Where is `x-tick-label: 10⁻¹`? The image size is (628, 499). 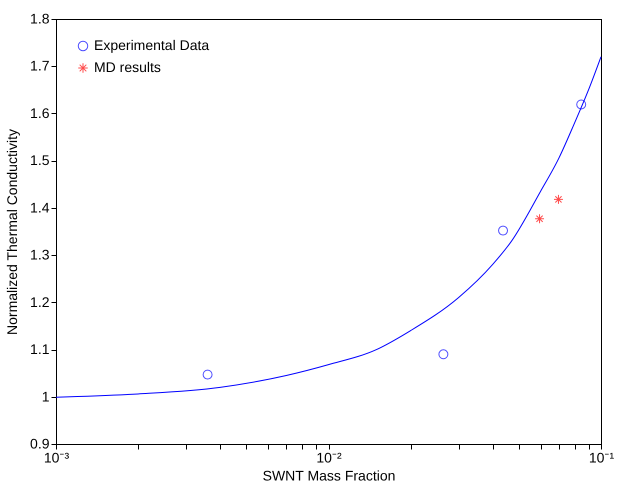 x-tick-label: 10⁻¹ is located at coordinates (601, 458).